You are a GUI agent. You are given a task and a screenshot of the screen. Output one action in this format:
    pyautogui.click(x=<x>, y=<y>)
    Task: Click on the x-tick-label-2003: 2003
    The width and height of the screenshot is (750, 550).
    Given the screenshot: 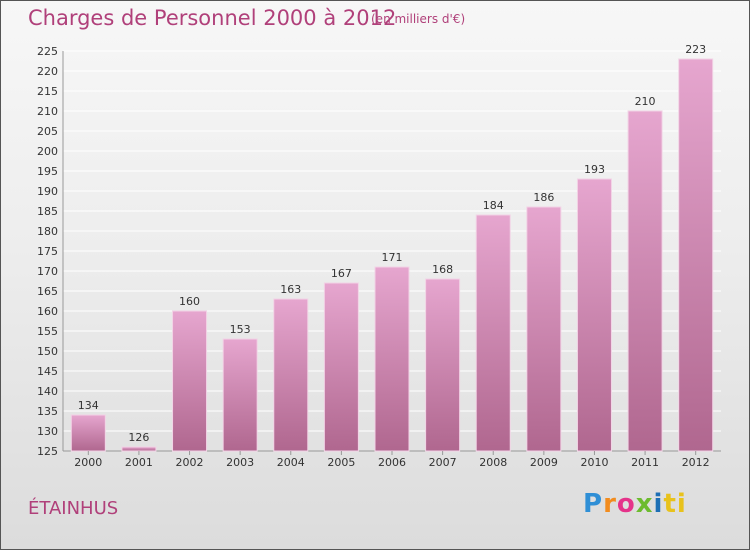 What is the action you would take?
    pyautogui.click(x=240, y=462)
    